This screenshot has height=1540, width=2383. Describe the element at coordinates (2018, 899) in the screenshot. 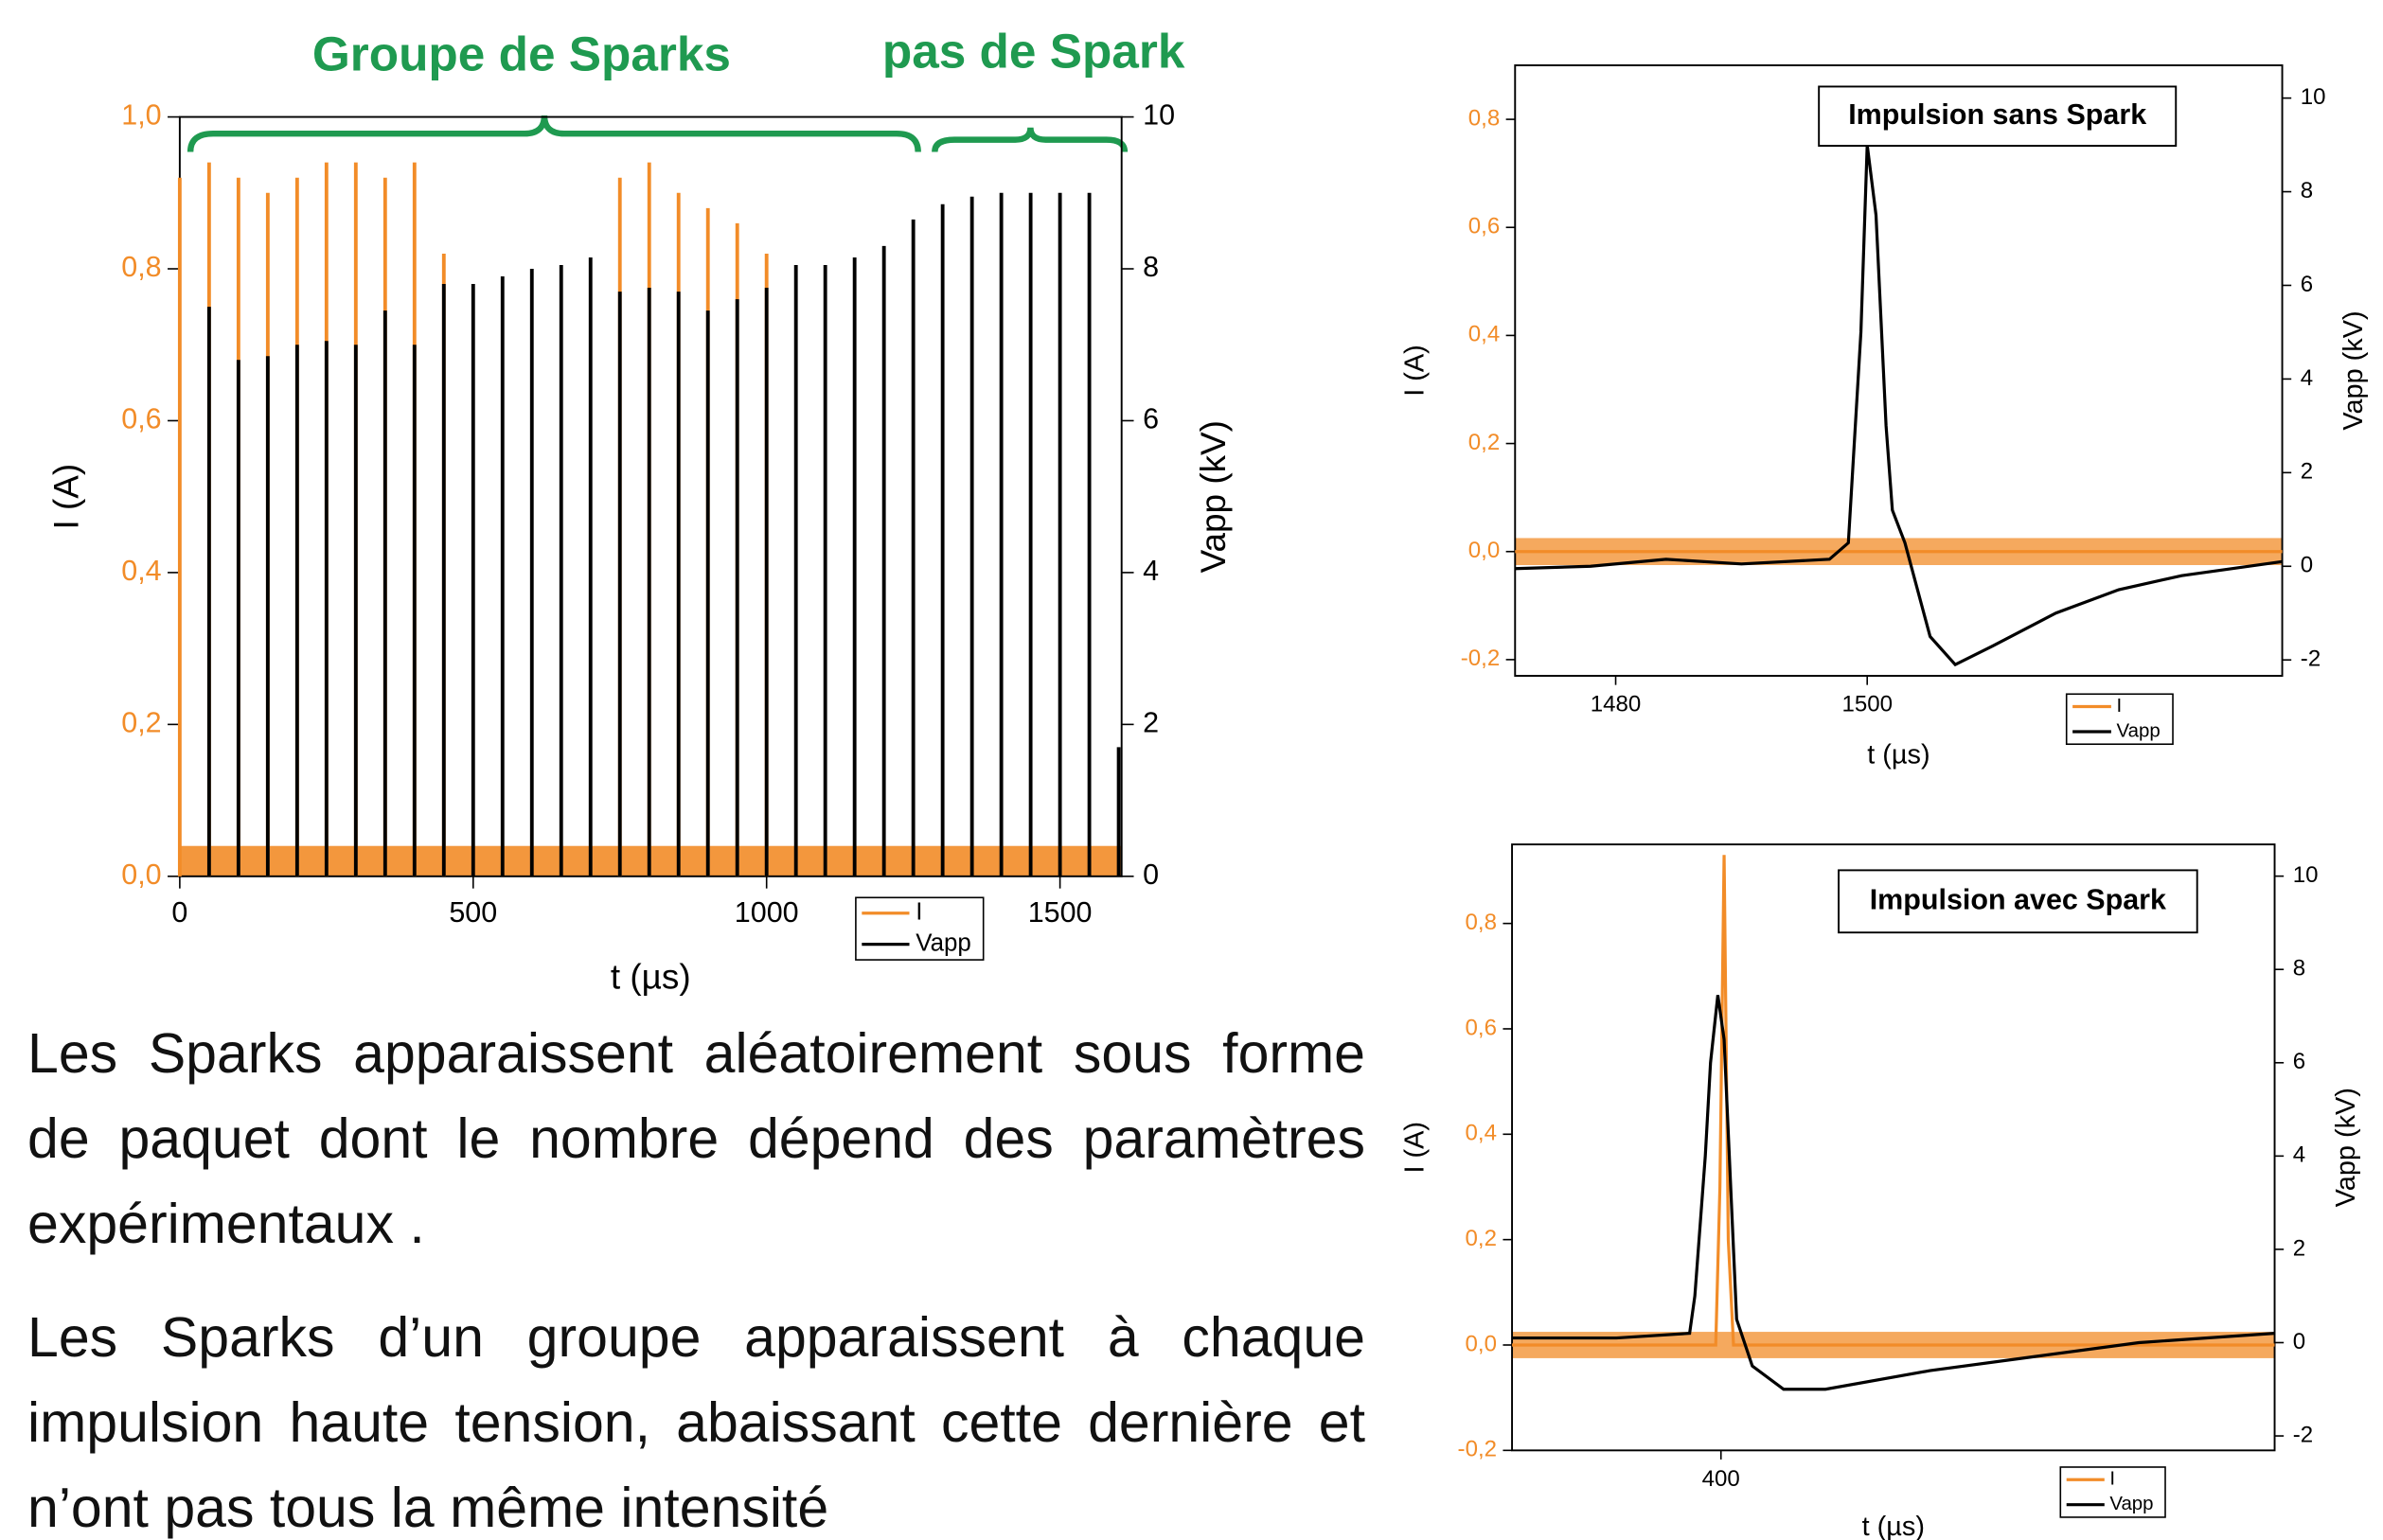

I see `chart-title: Impulsion avec Spark` at that location.